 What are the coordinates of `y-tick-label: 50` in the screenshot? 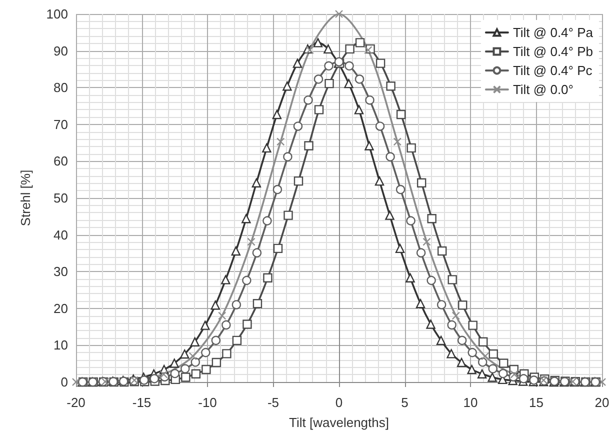 It's located at (61, 198).